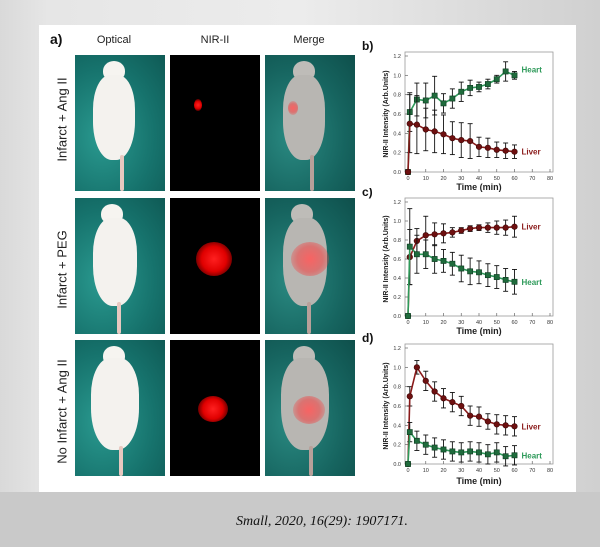  I want to click on row-label-2: Infarct + PEG, so click(62, 269).